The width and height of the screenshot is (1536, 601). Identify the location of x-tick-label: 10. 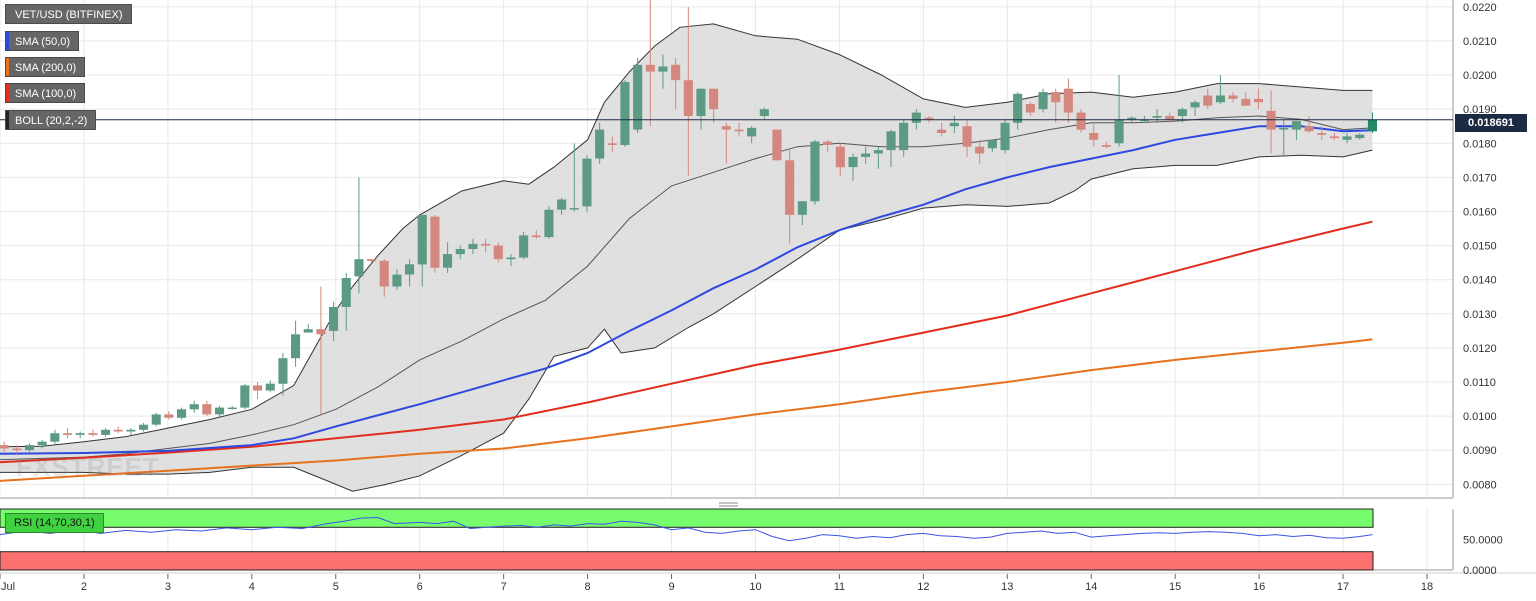
(755, 587).